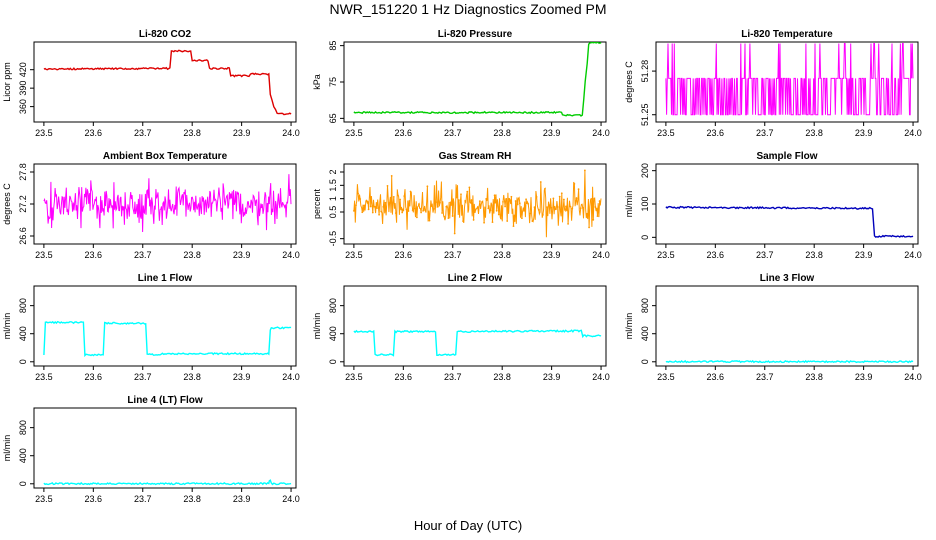 Image resolution: width=936 pixels, height=540 pixels. Describe the element at coordinates (23, 106) in the screenshot. I see `li820-co2-ytick-label: 360` at that location.